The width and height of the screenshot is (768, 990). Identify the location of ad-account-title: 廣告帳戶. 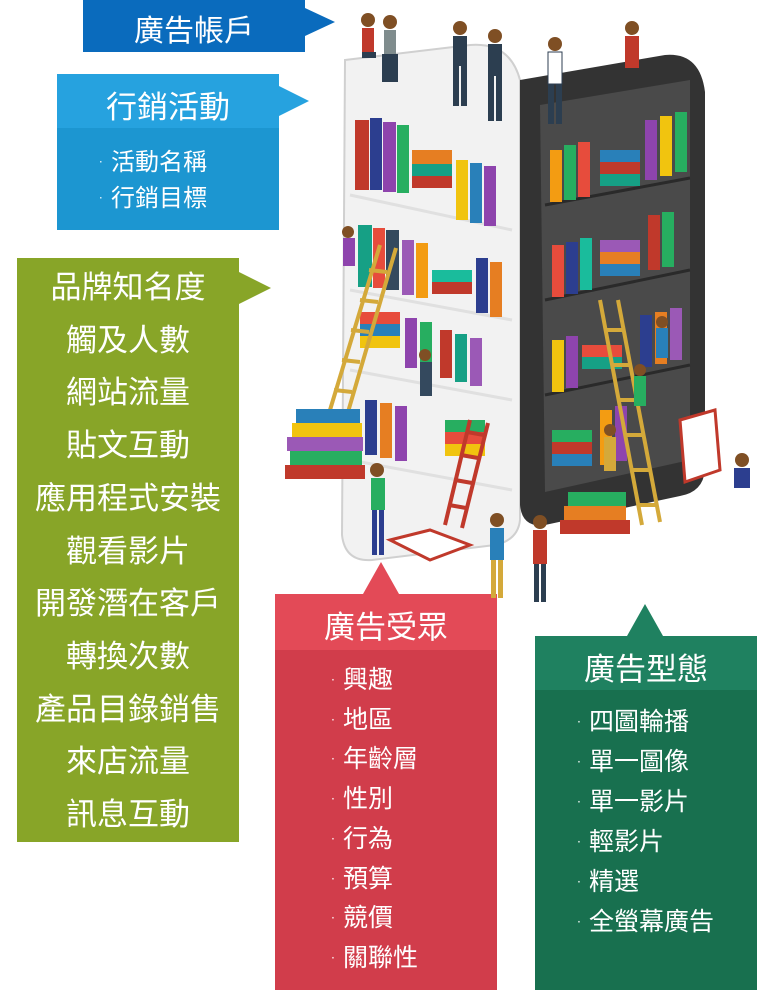
(194, 31).